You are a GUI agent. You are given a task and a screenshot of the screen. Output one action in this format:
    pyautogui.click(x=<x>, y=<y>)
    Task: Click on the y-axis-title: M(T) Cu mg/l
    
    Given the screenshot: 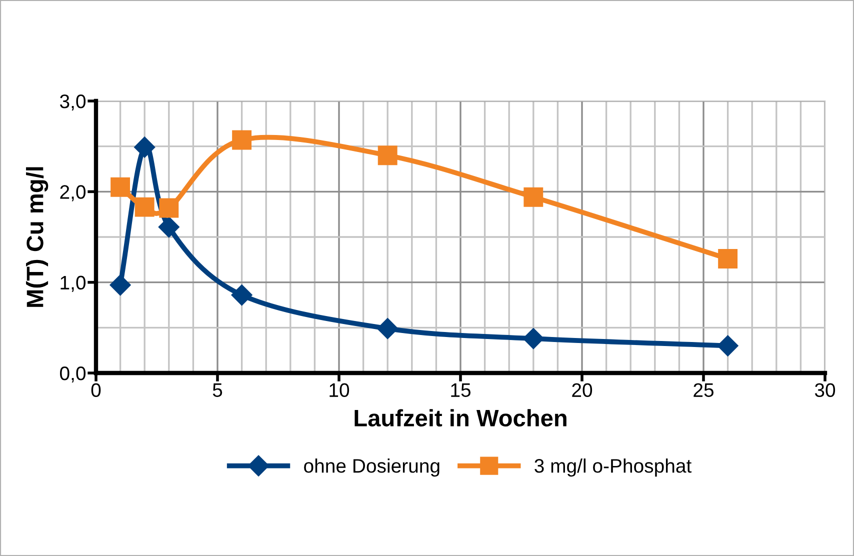 What is the action you would take?
    pyautogui.click(x=37, y=237)
    